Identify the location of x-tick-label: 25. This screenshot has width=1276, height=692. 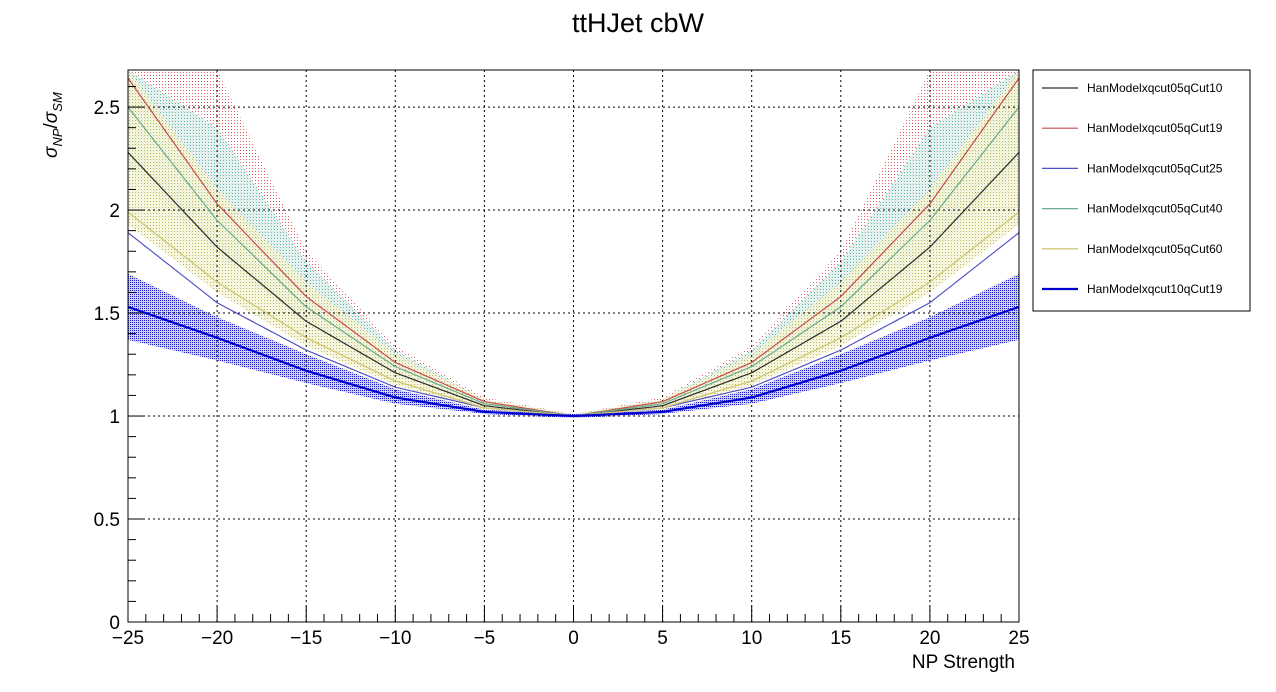
(1018, 638).